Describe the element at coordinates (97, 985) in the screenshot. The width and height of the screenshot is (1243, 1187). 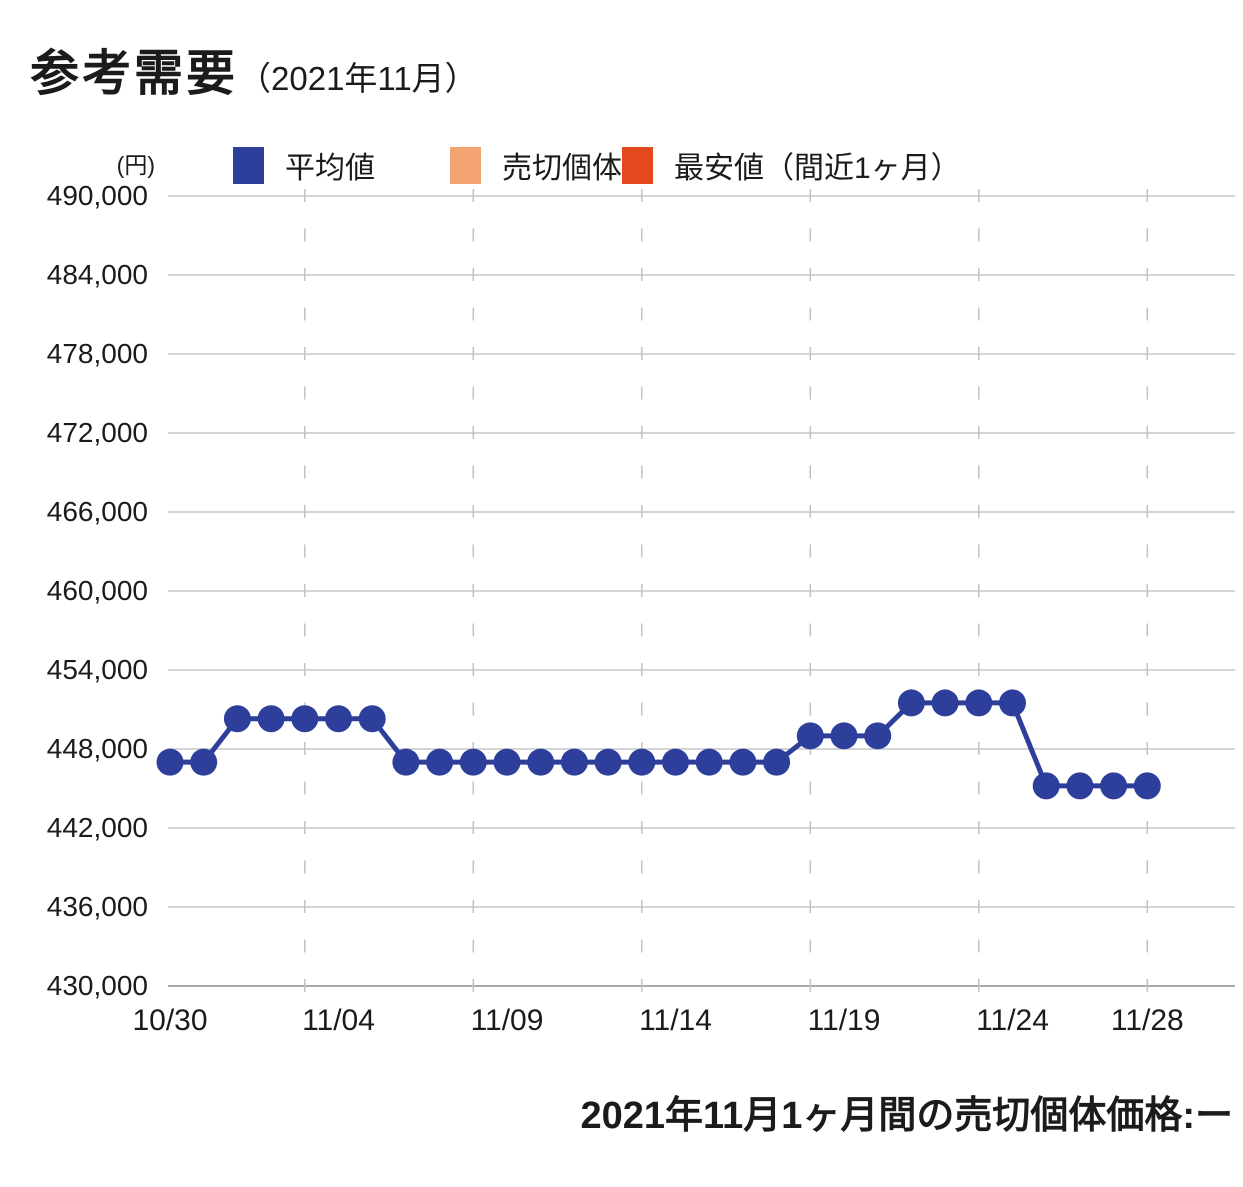
I see `y-tick-label: 430,000` at that location.